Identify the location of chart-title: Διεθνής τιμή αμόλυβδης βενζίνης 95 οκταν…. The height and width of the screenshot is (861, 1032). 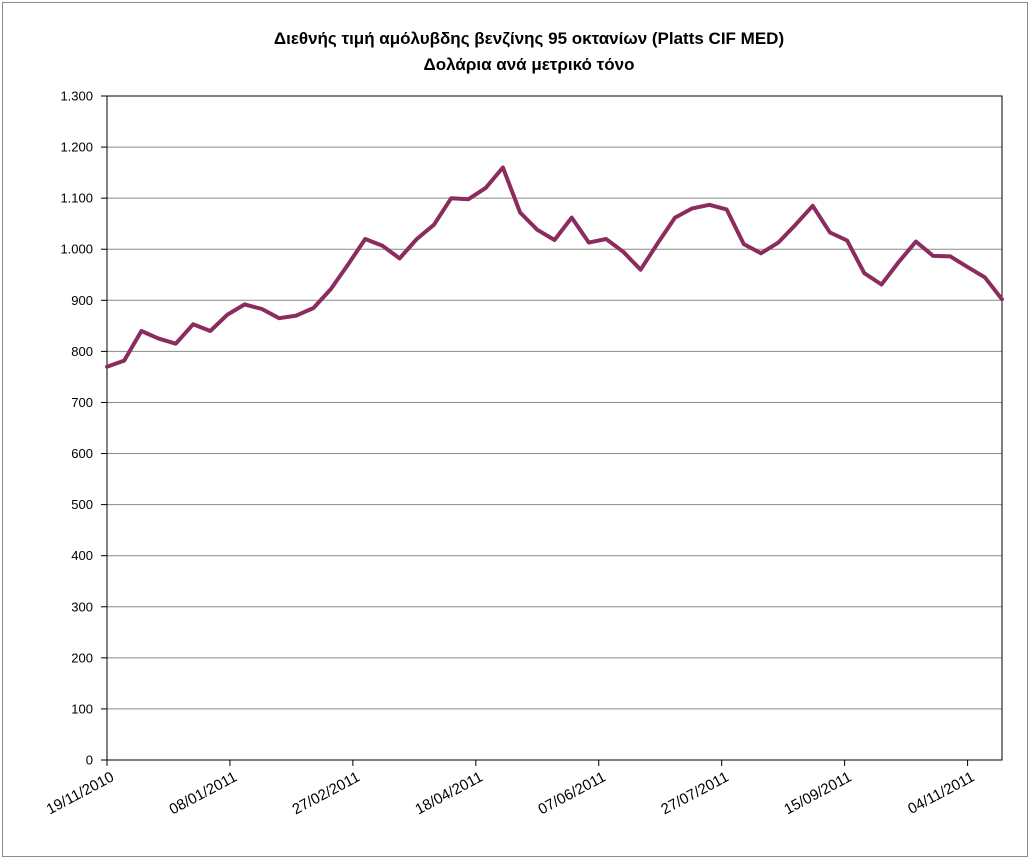
(529, 38).